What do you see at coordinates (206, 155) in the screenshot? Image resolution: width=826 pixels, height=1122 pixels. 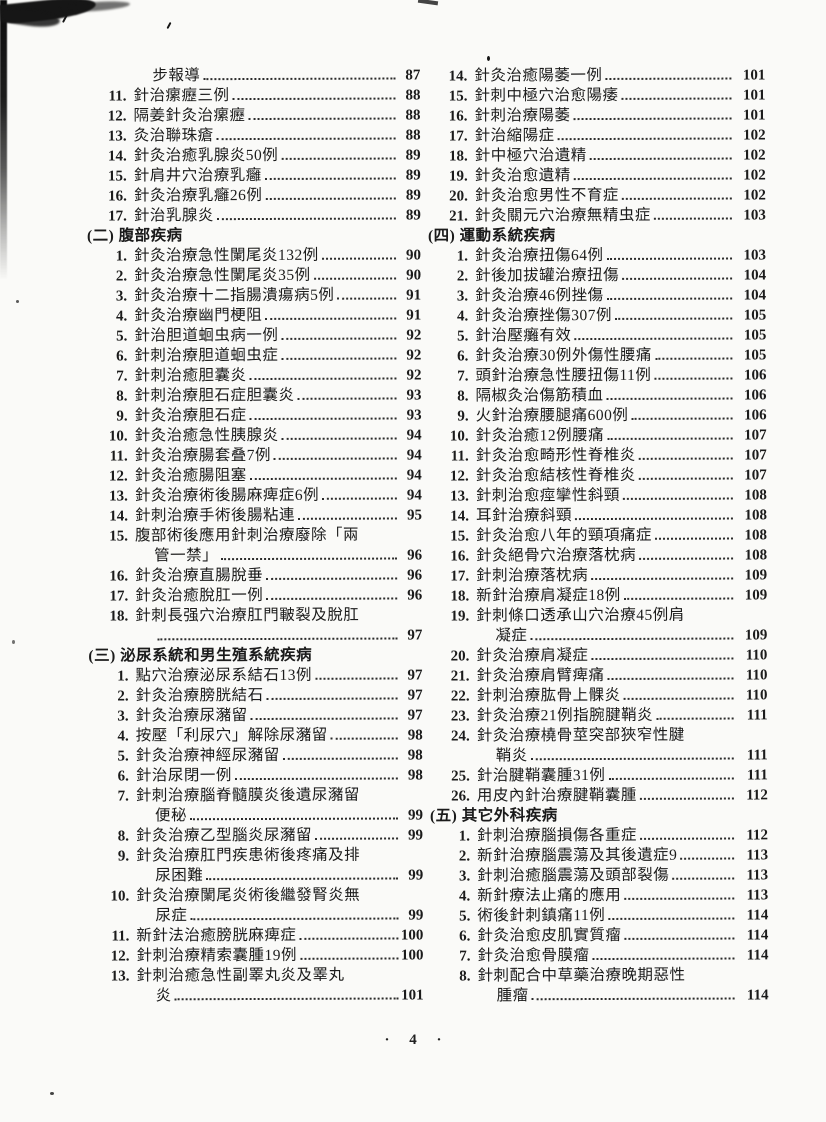 I see `entry-title: 針灸治癒乳腺炎50例` at bounding box center [206, 155].